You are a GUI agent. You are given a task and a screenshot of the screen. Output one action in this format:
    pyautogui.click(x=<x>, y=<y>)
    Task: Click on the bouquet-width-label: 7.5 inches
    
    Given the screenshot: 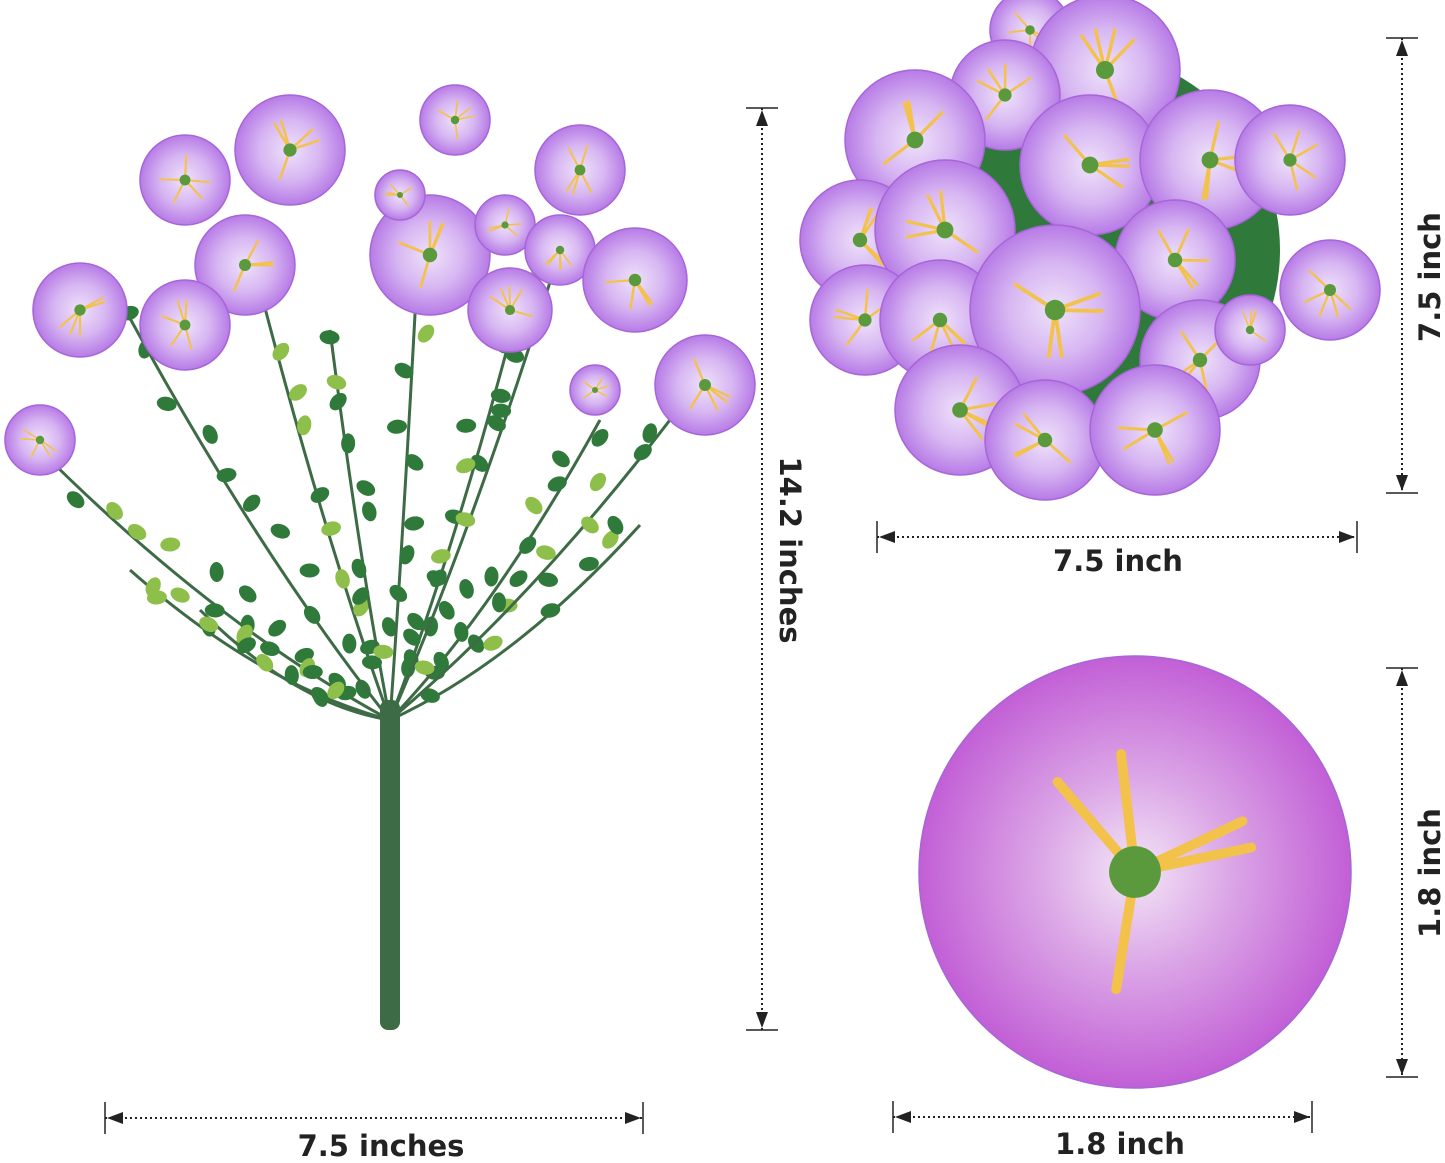 What is the action you would take?
    pyautogui.click(x=381, y=1146)
    